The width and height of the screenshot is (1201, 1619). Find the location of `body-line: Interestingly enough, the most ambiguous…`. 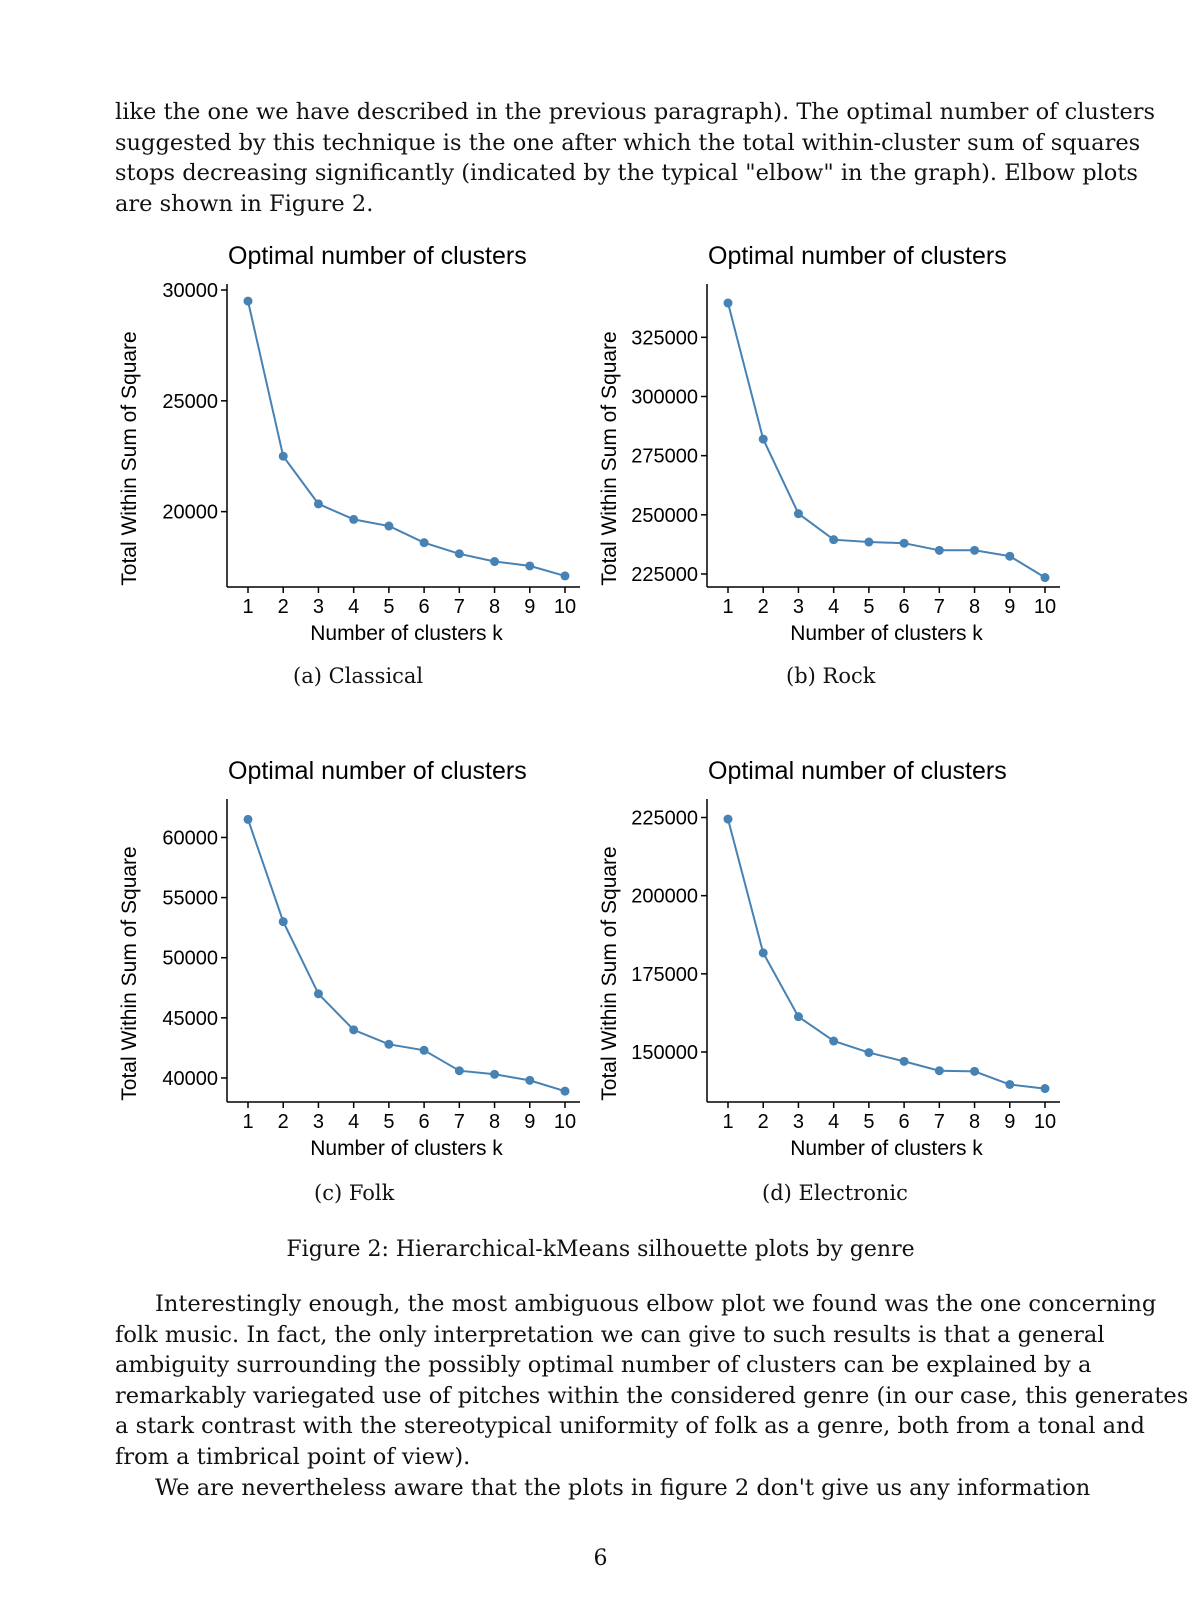

body-line: Interestingly enough, the most ambiguous… is located at coordinates (656, 1304).